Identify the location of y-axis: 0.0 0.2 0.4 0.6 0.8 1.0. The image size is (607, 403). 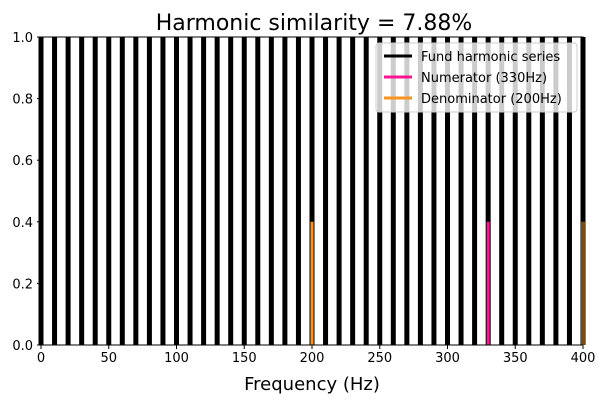
(26, 192).